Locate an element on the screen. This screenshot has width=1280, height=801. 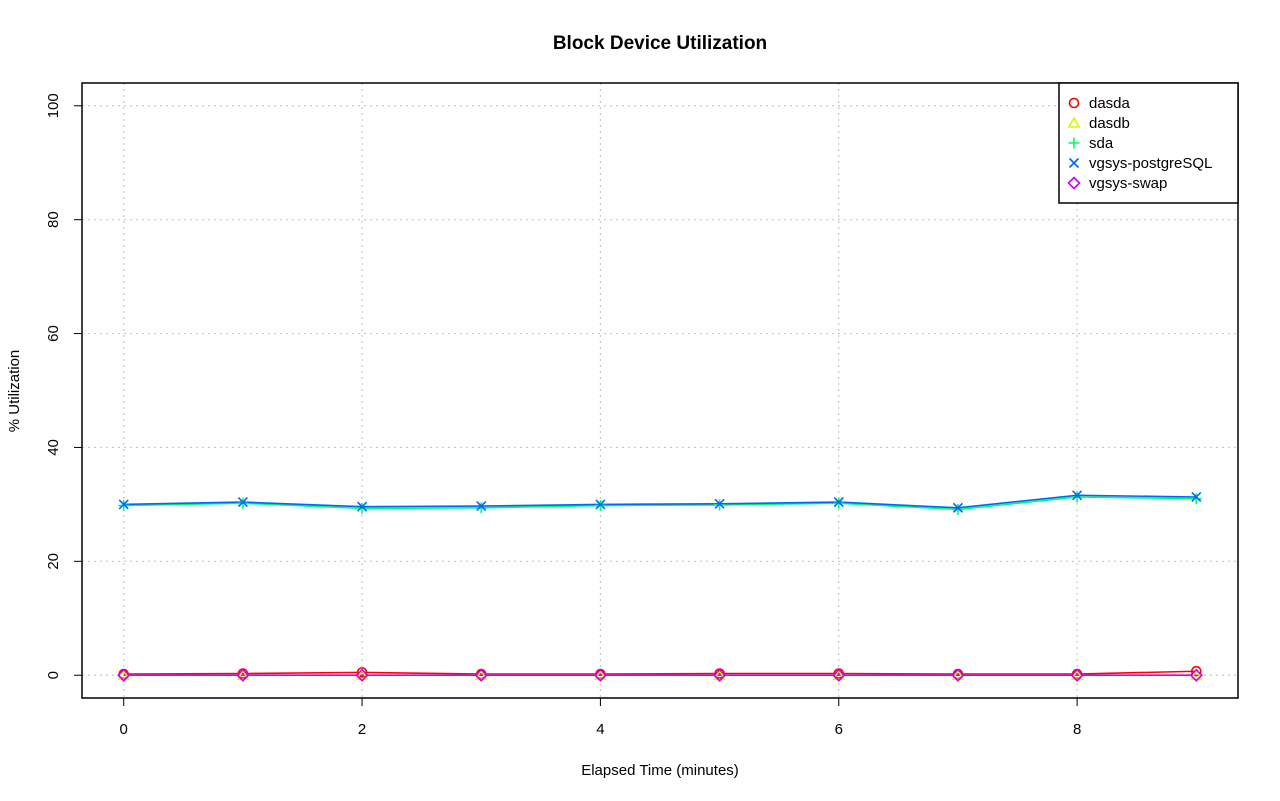
y-axis-label: % Utilization is located at coordinates (14, 391).